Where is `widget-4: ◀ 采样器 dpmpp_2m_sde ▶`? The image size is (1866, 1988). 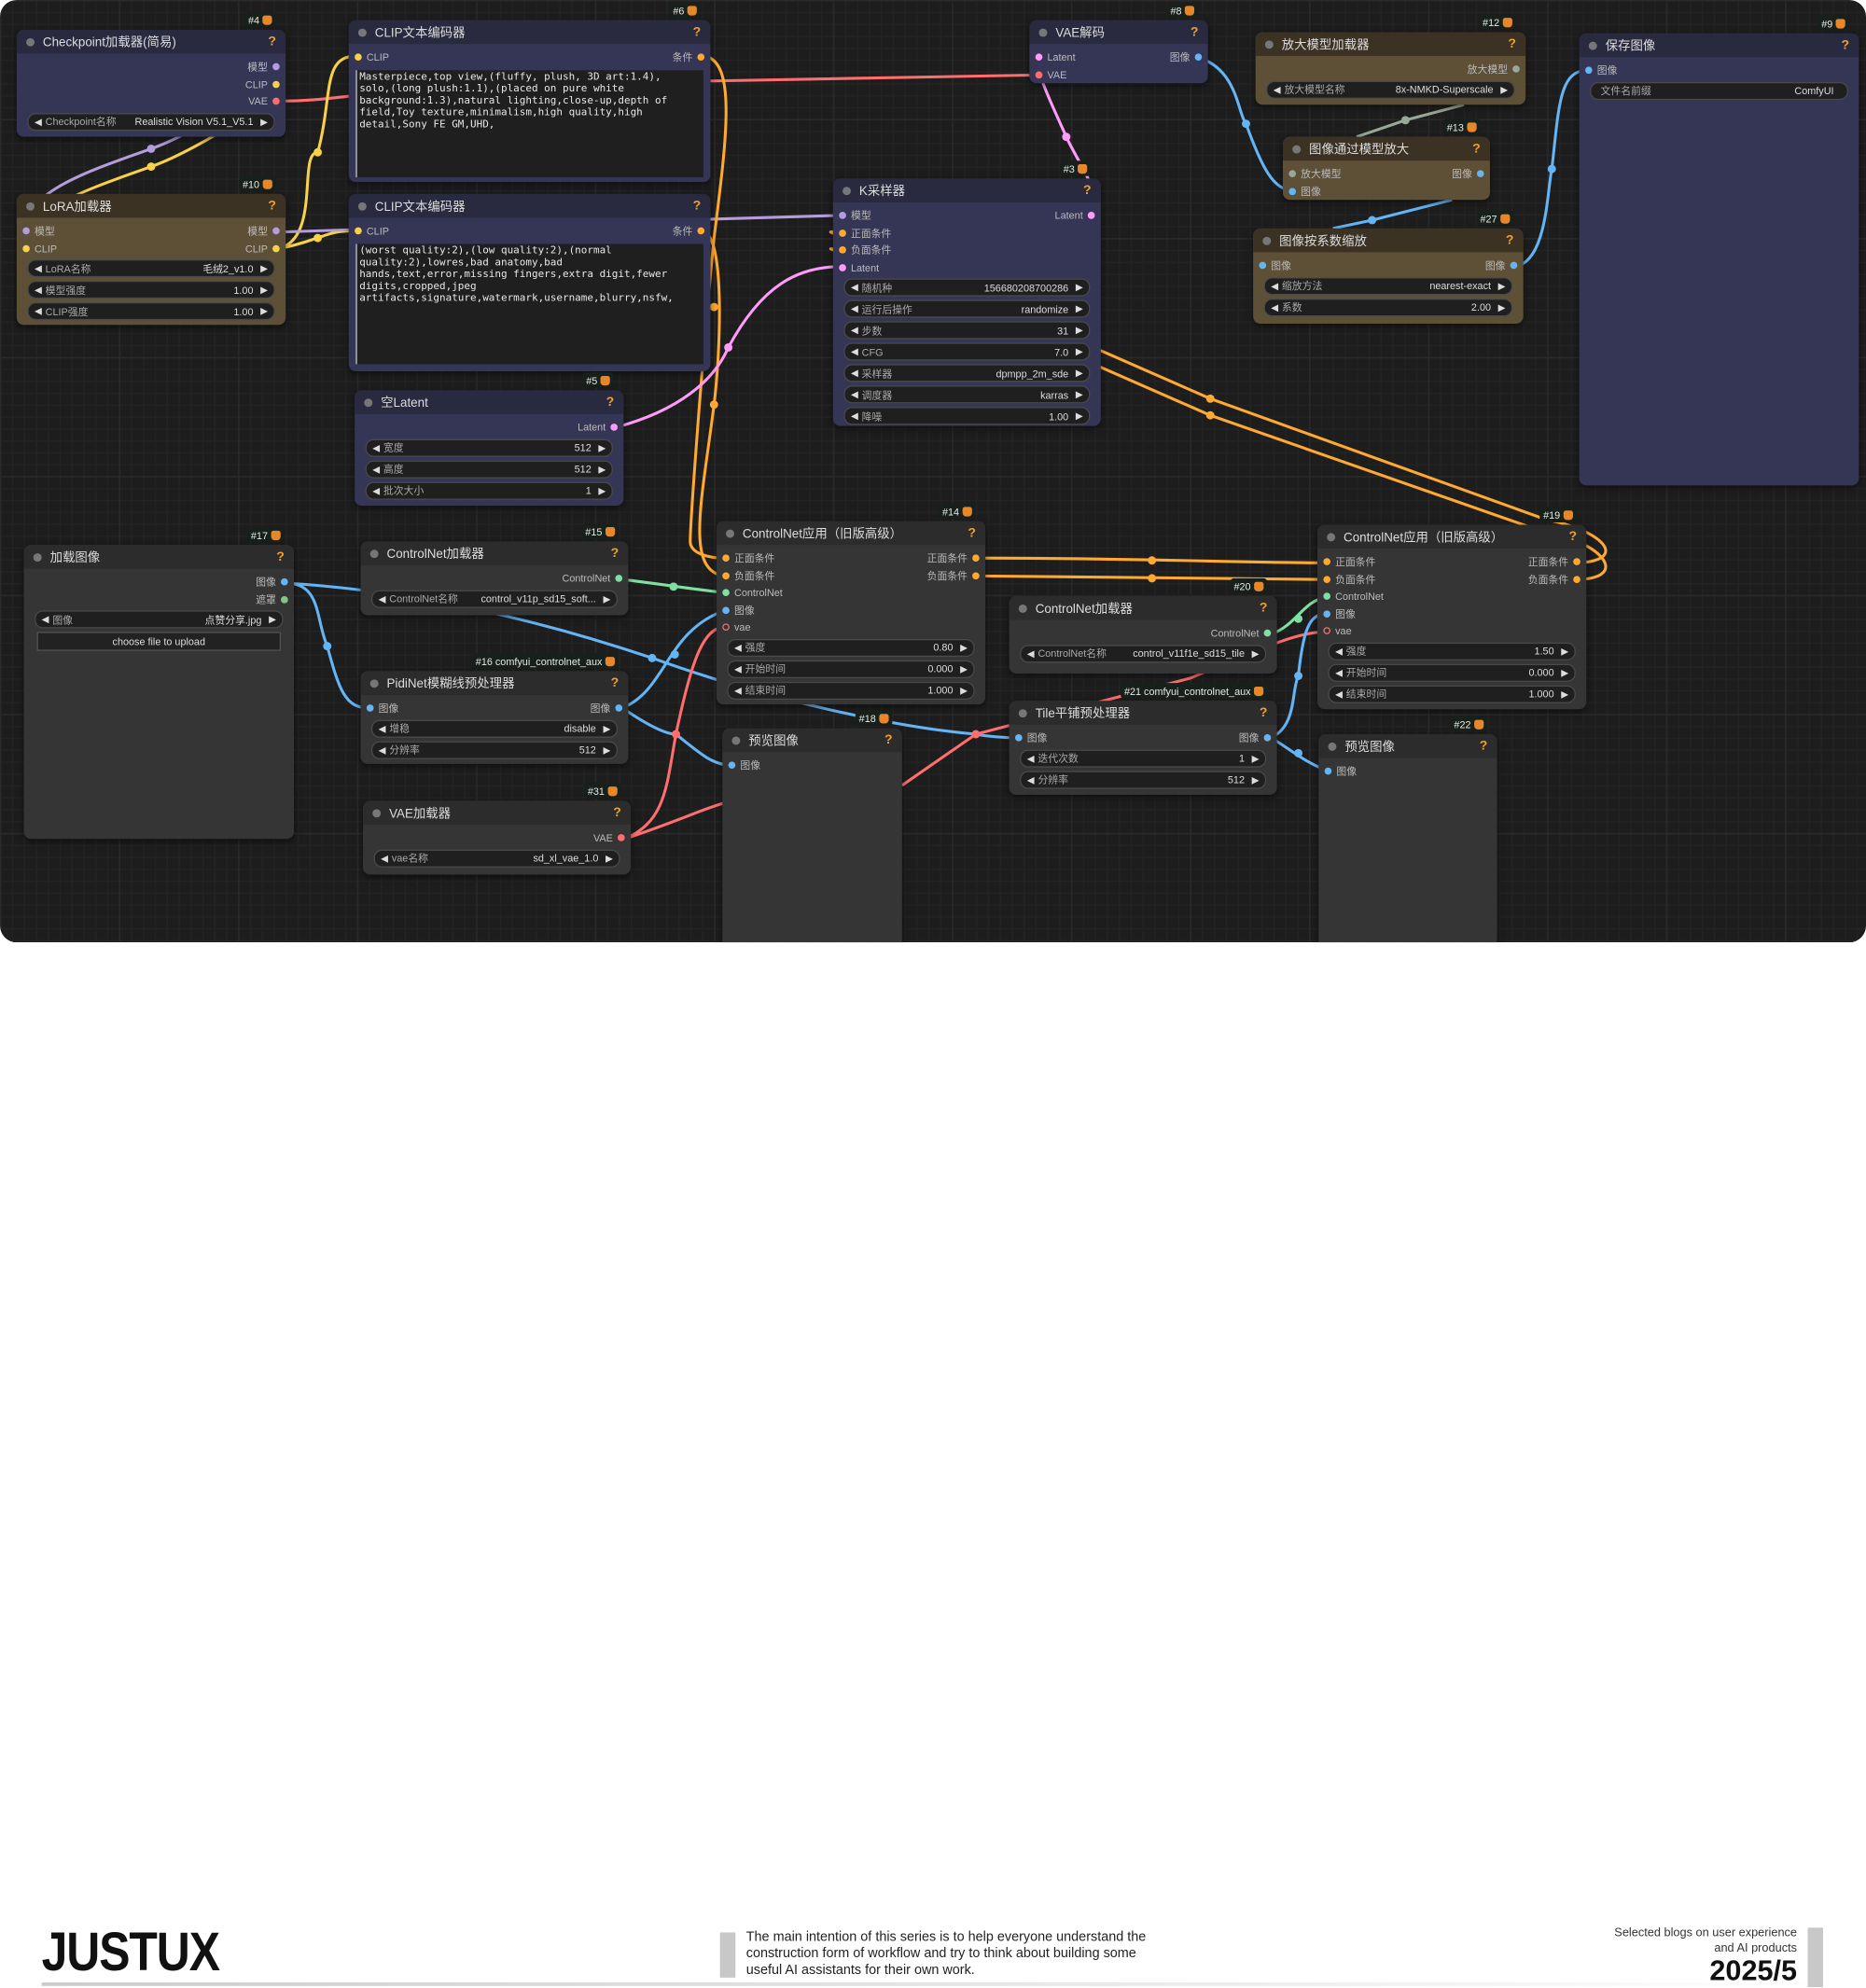 widget-4: ◀ 采样器 dpmpp_2m_sde ▶ is located at coordinates (967, 373).